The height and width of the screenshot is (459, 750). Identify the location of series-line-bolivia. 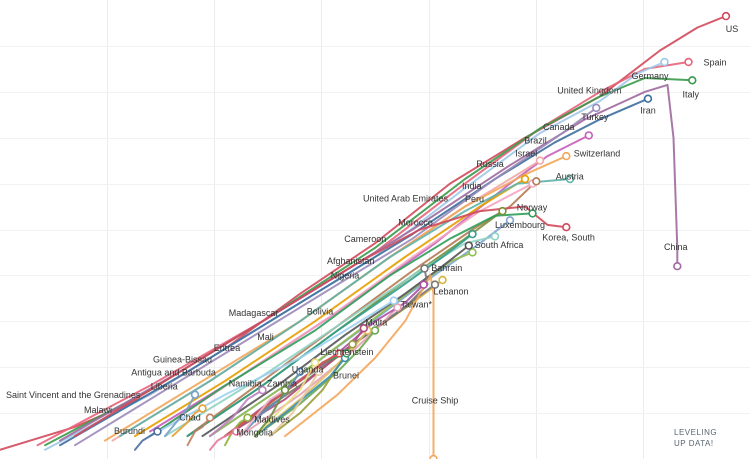
(311, 383).